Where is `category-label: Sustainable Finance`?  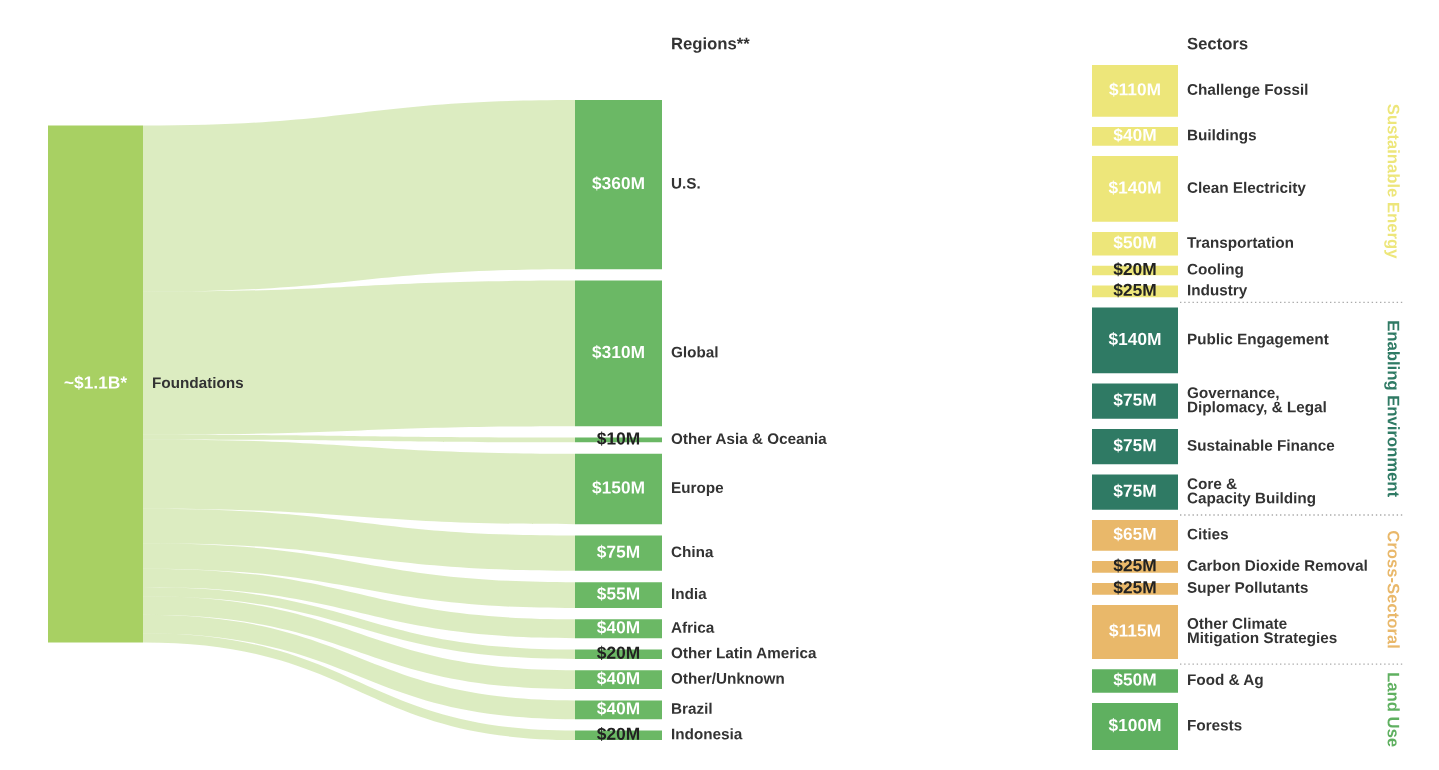
category-label: Sustainable Finance is located at coordinates (1261, 445).